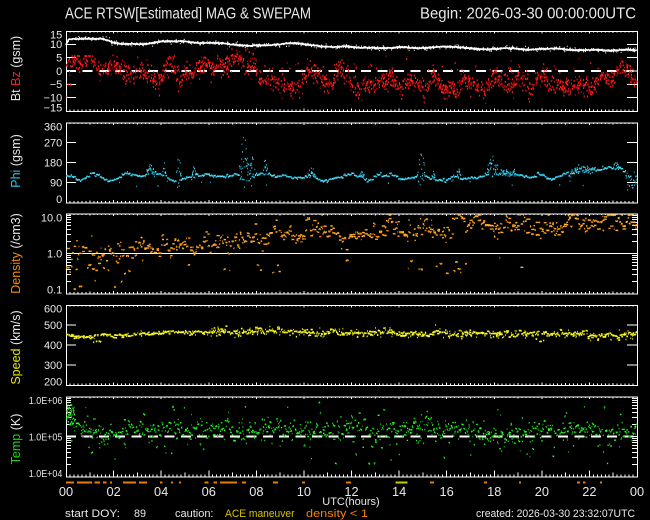  What do you see at coordinates (16, 347) in the screenshot?
I see `svg-text: Speed (km/s)` at bounding box center [16, 347].